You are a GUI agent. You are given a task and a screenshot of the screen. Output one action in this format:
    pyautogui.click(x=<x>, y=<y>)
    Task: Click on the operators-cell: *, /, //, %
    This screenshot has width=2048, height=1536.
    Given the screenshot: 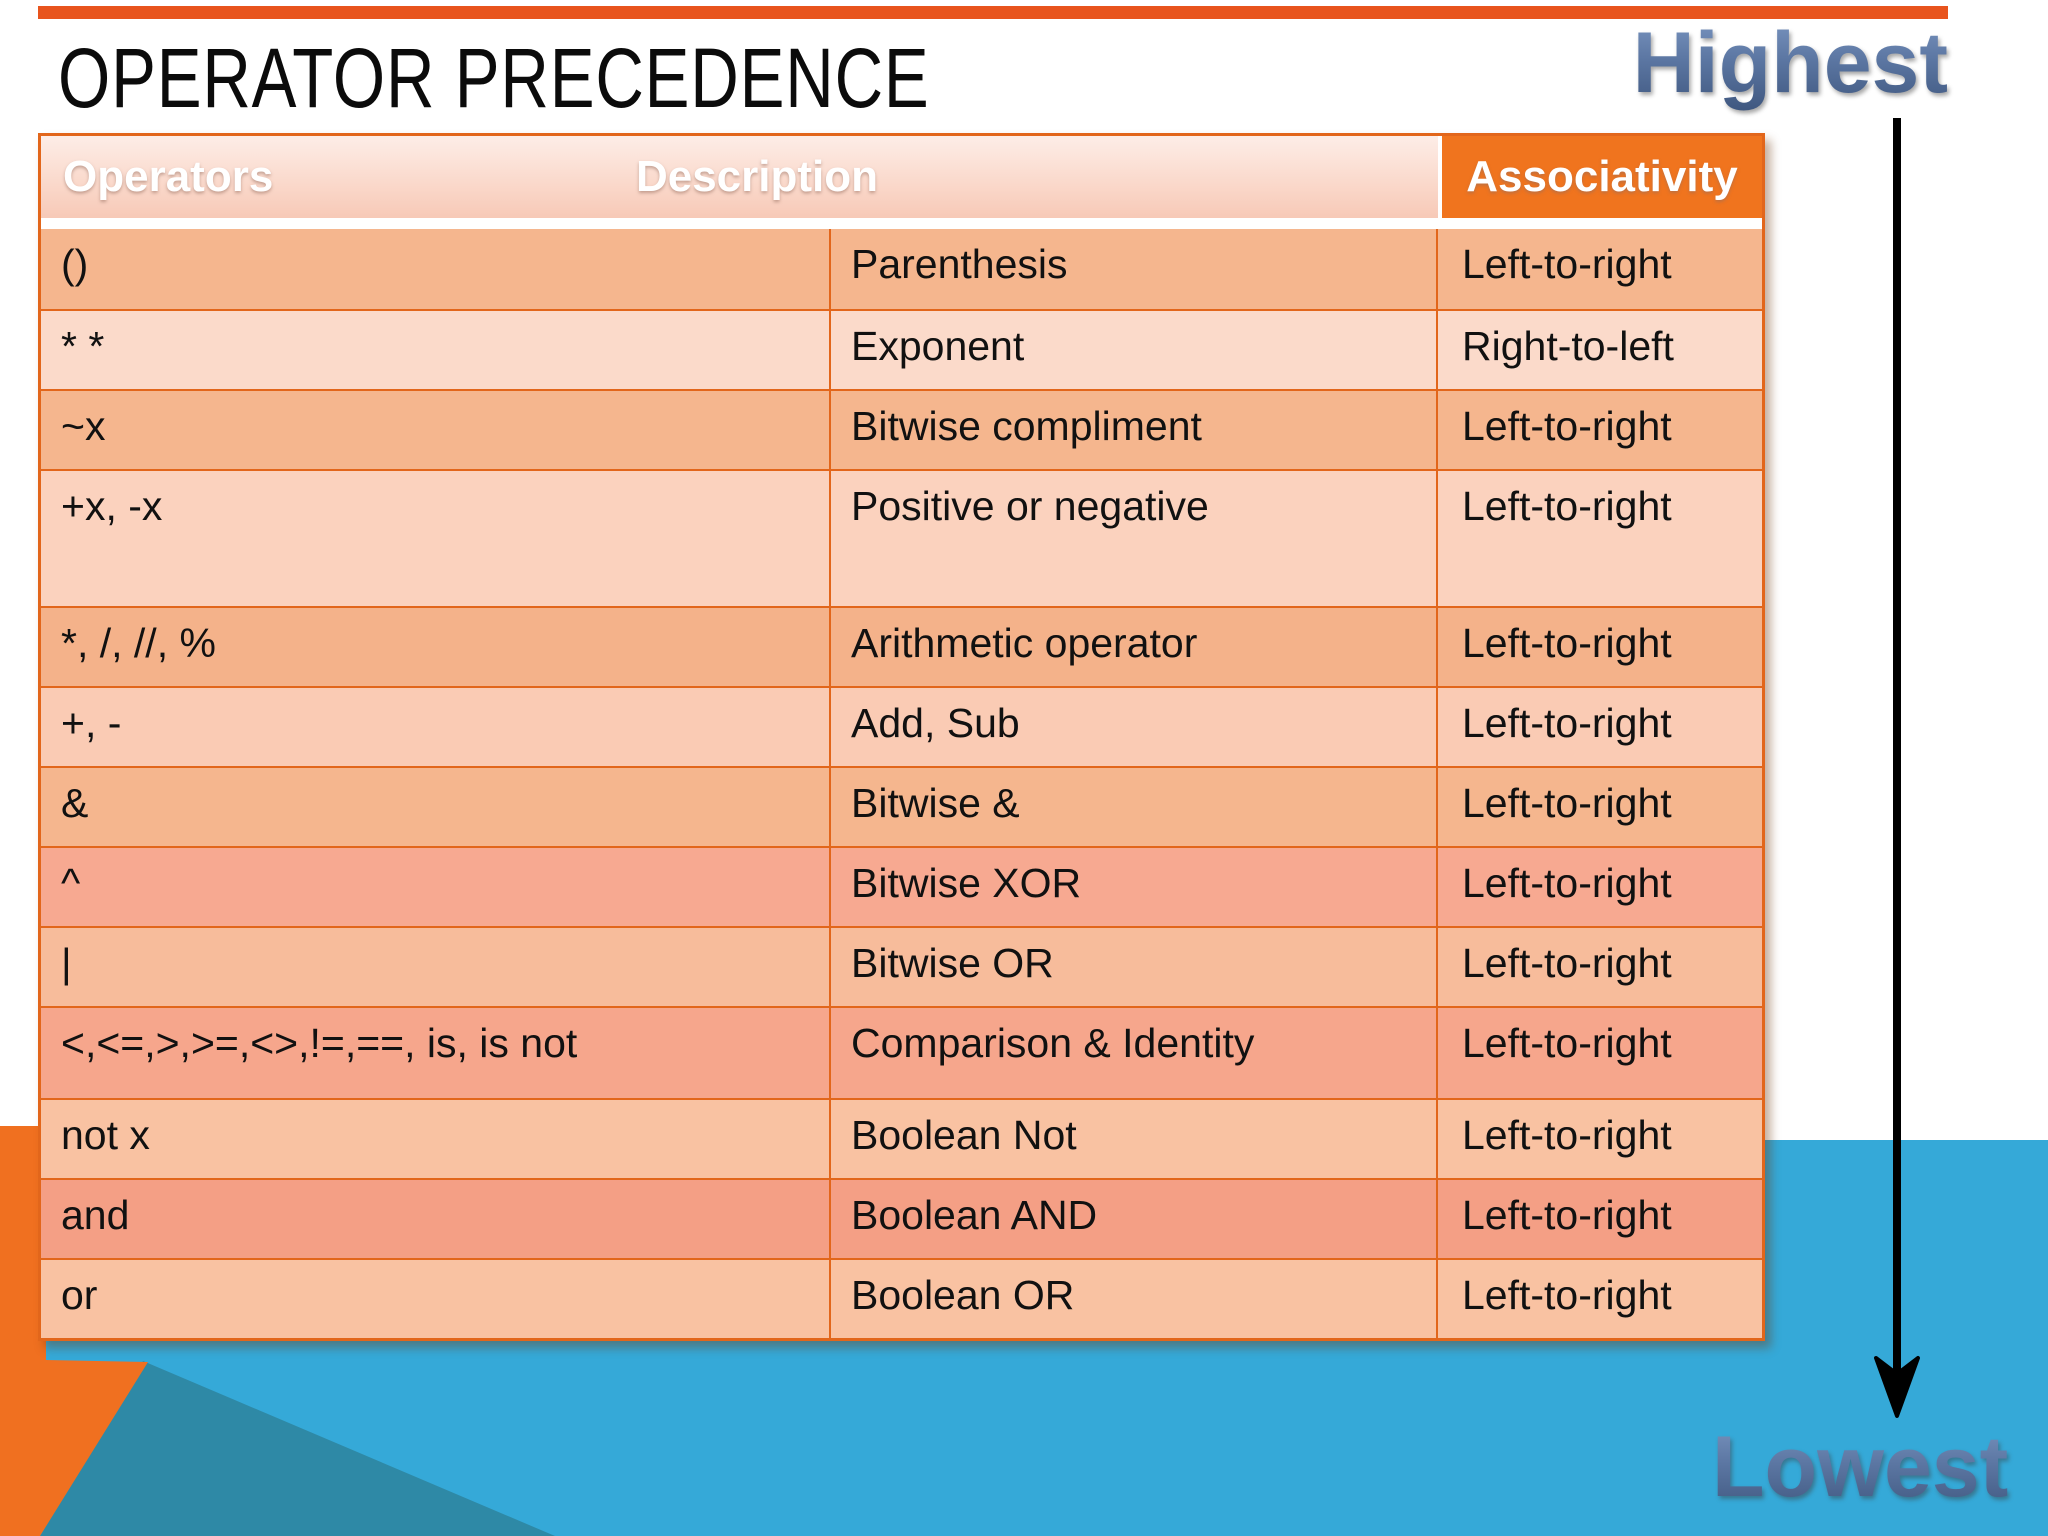 What is the action you would take?
    pyautogui.click(x=138, y=643)
    